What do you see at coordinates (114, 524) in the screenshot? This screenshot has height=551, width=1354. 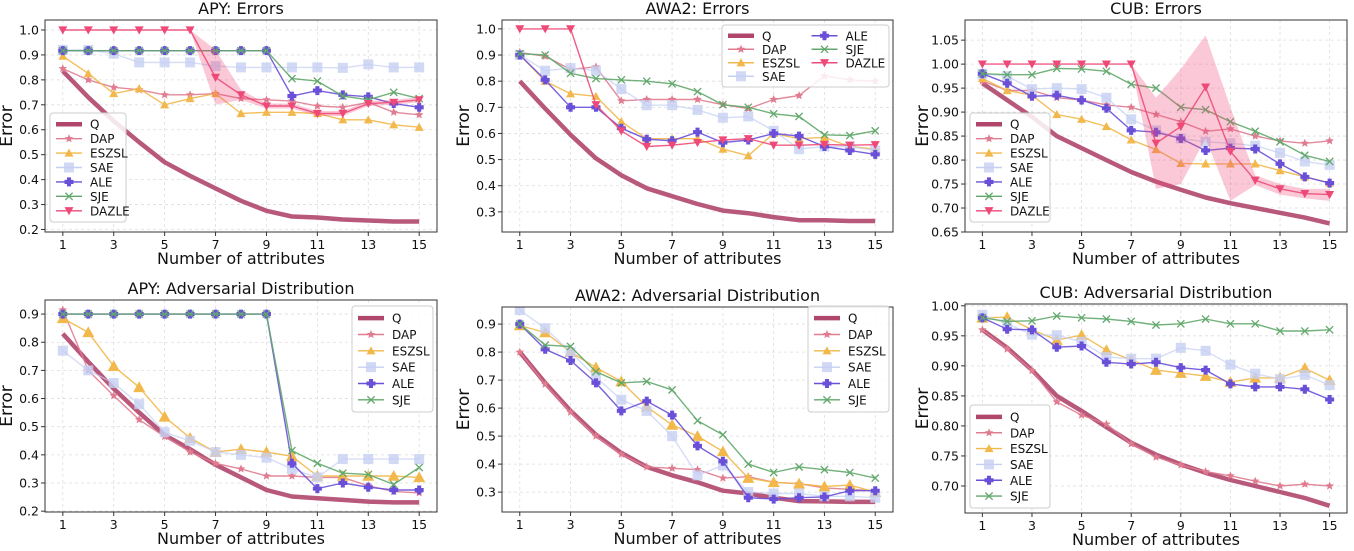 I see `x-tick-label: 3` at bounding box center [114, 524].